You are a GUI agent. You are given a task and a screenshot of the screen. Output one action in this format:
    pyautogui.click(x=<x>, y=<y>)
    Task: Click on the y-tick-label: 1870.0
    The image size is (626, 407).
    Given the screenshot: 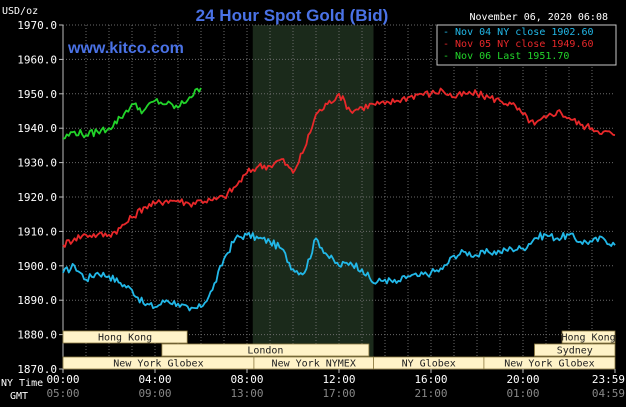 What is the action you would take?
    pyautogui.click(x=37, y=369)
    